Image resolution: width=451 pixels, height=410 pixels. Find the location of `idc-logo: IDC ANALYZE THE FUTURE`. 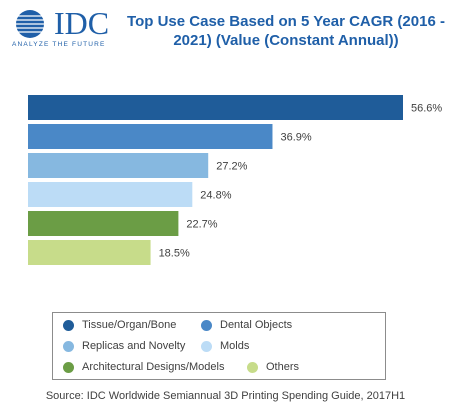

idc-logo: IDC ANALYZE THE FUTURE is located at coordinates (64, 28).